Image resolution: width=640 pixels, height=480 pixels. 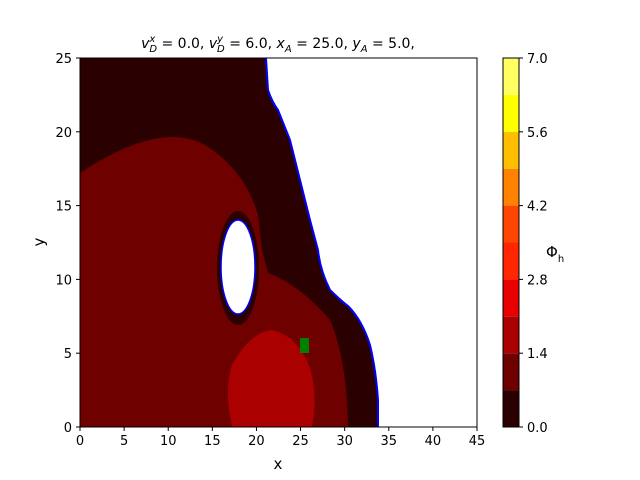 I want to click on colorbar-tick-label: 4.2, so click(x=537, y=207).